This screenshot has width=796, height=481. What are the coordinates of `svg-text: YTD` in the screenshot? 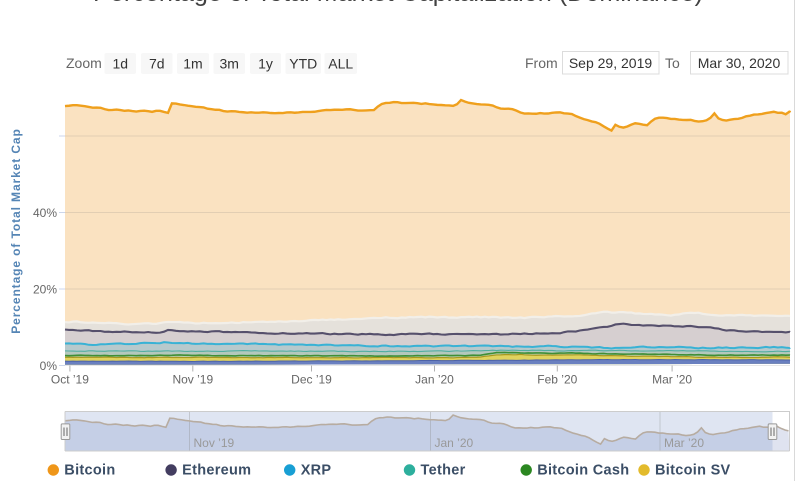 It's located at (303, 64).